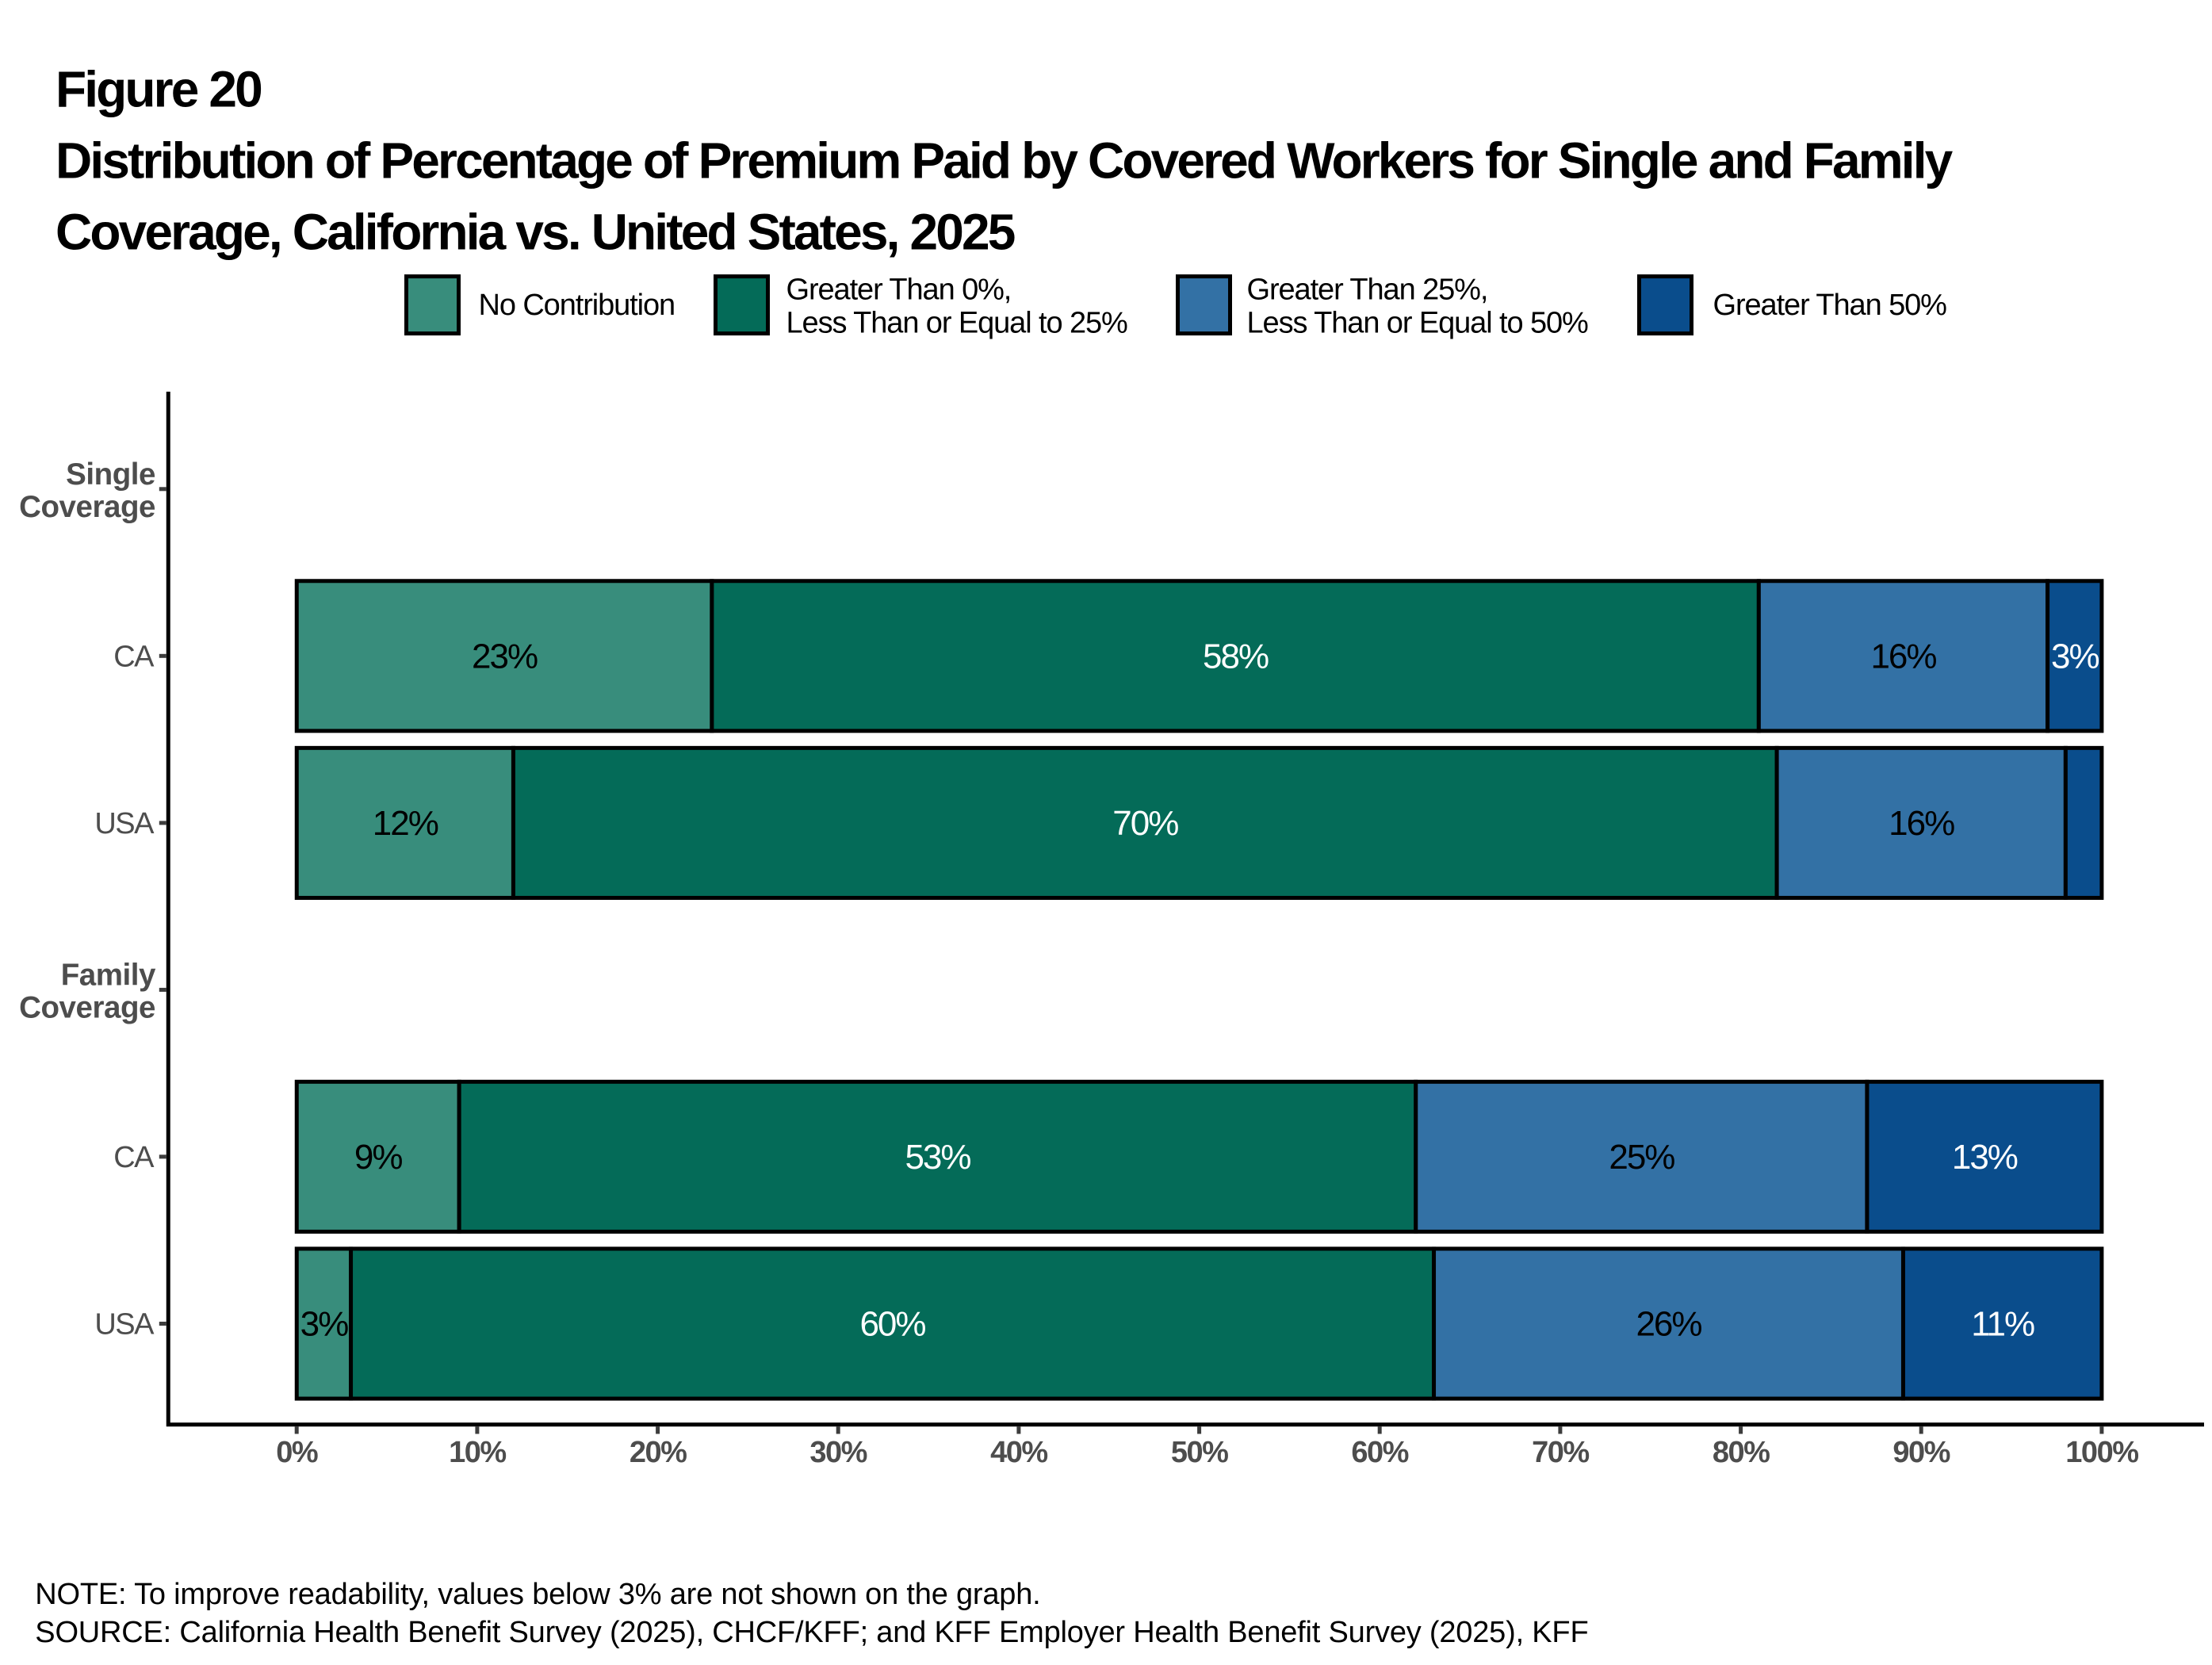 The width and height of the screenshot is (2212, 1665). What do you see at coordinates (659, 1452) in the screenshot?
I see `svg-text: 20%` at bounding box center [659, 1452].